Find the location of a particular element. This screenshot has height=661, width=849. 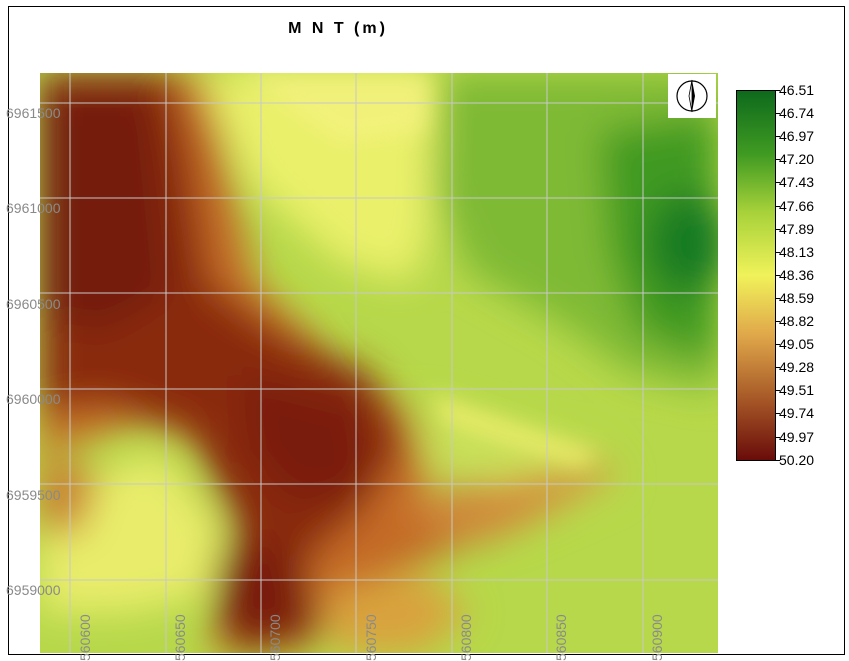

legend-value: 48.36 is located at coordinates (797, 274).